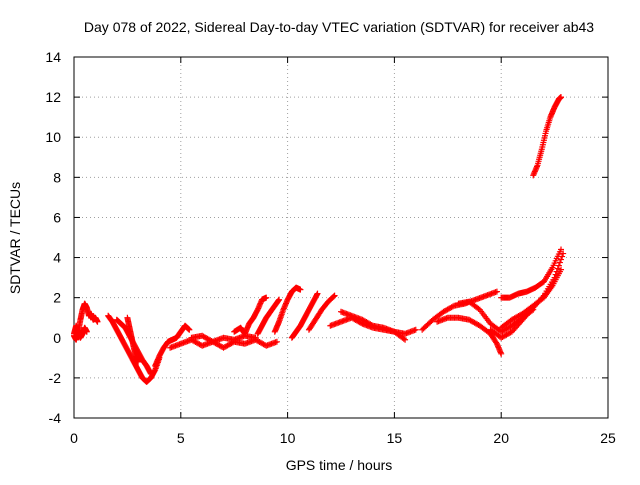 The image size is (640, 485). What do you see at coordinates (288, 438) in the screenshot?
I see `x-tick-label: 10` at bounding box center [288, 438].